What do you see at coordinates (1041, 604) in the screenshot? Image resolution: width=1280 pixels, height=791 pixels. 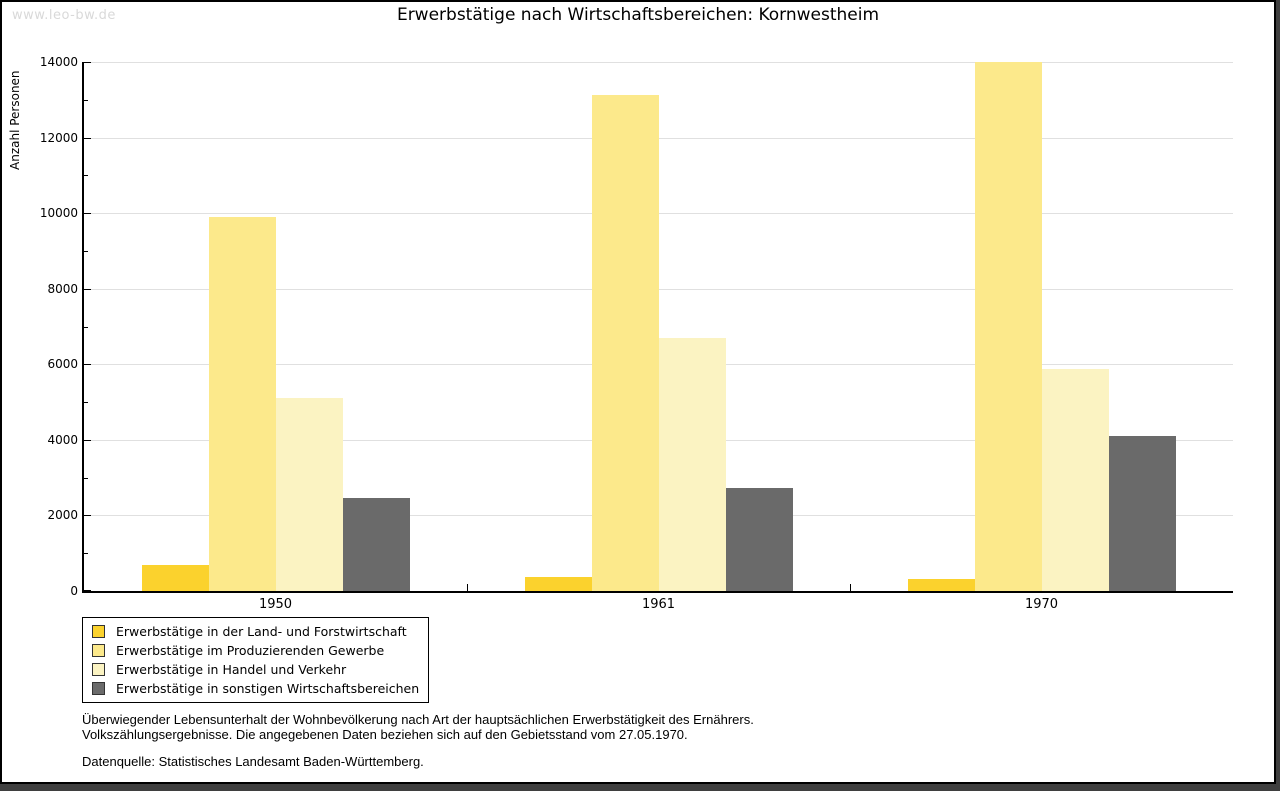 I see `x-category-label: 1970` at bounding box center [1041, 604].